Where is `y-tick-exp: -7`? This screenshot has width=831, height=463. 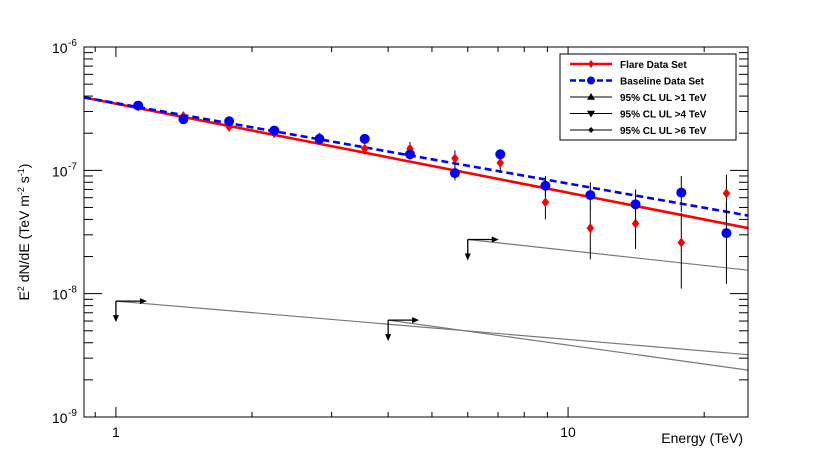
y-tick-exp: -7 is located at coordinates (72, 166).